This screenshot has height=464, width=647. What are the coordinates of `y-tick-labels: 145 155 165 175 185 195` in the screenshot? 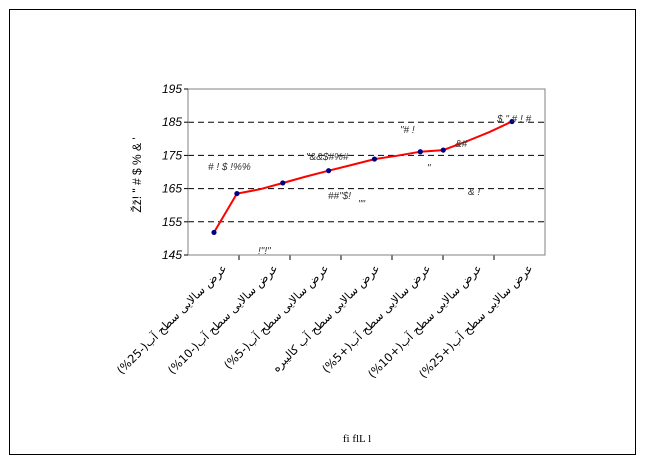 It's located at (175, 172).